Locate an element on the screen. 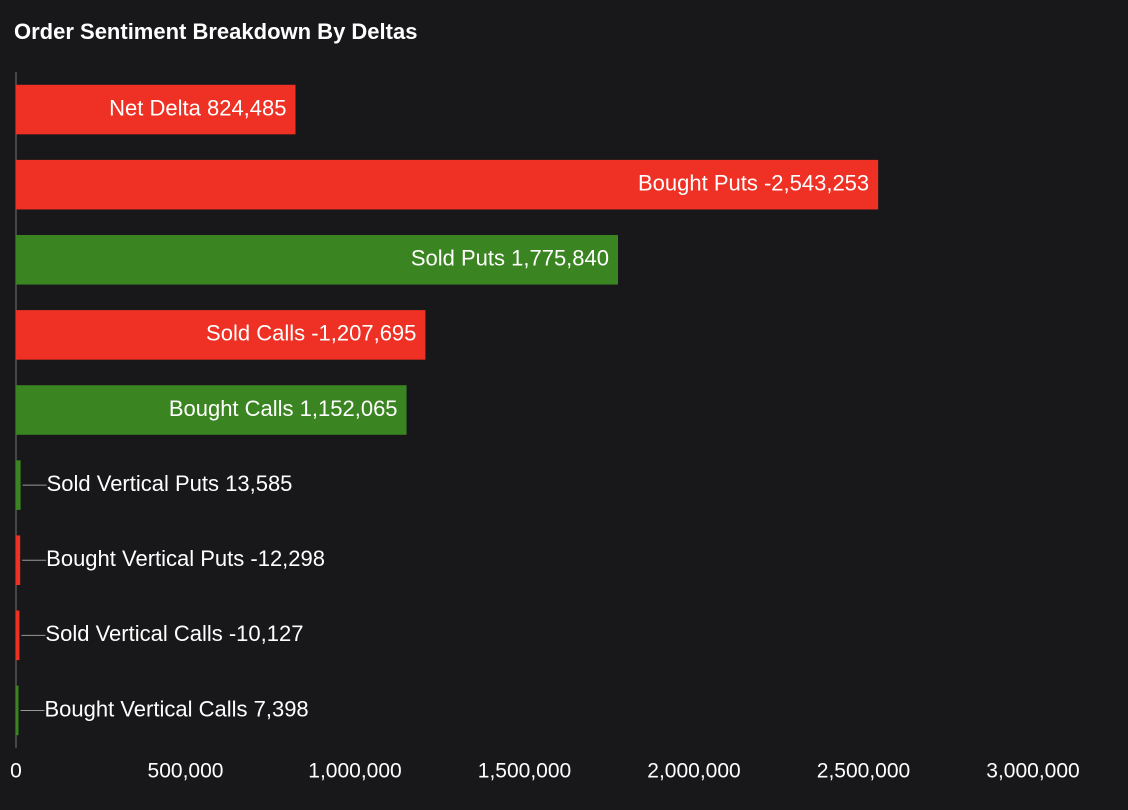 This screenshot has width=1128, height=810. chart-title: Order Sentiment Breakdown By Deltas is located at coordinates (215, 31).